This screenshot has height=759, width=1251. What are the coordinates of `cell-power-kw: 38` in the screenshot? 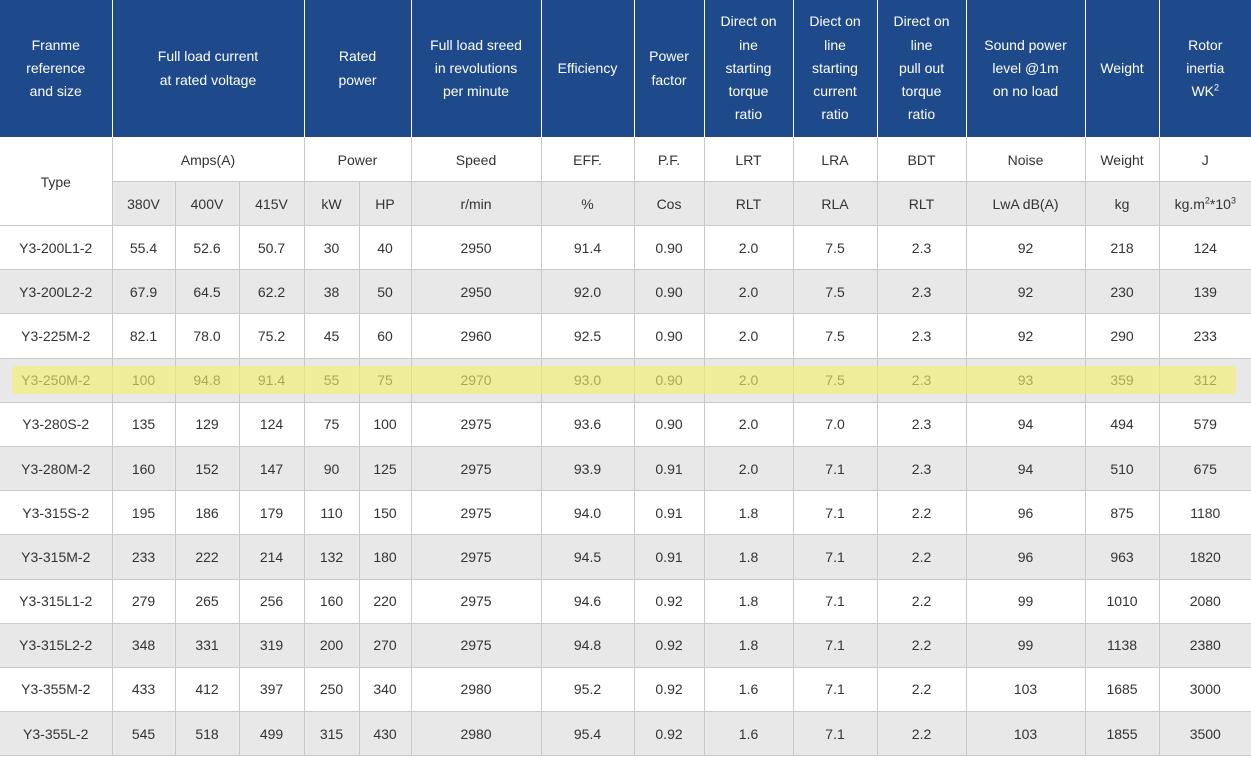 It's located at (331, 292).